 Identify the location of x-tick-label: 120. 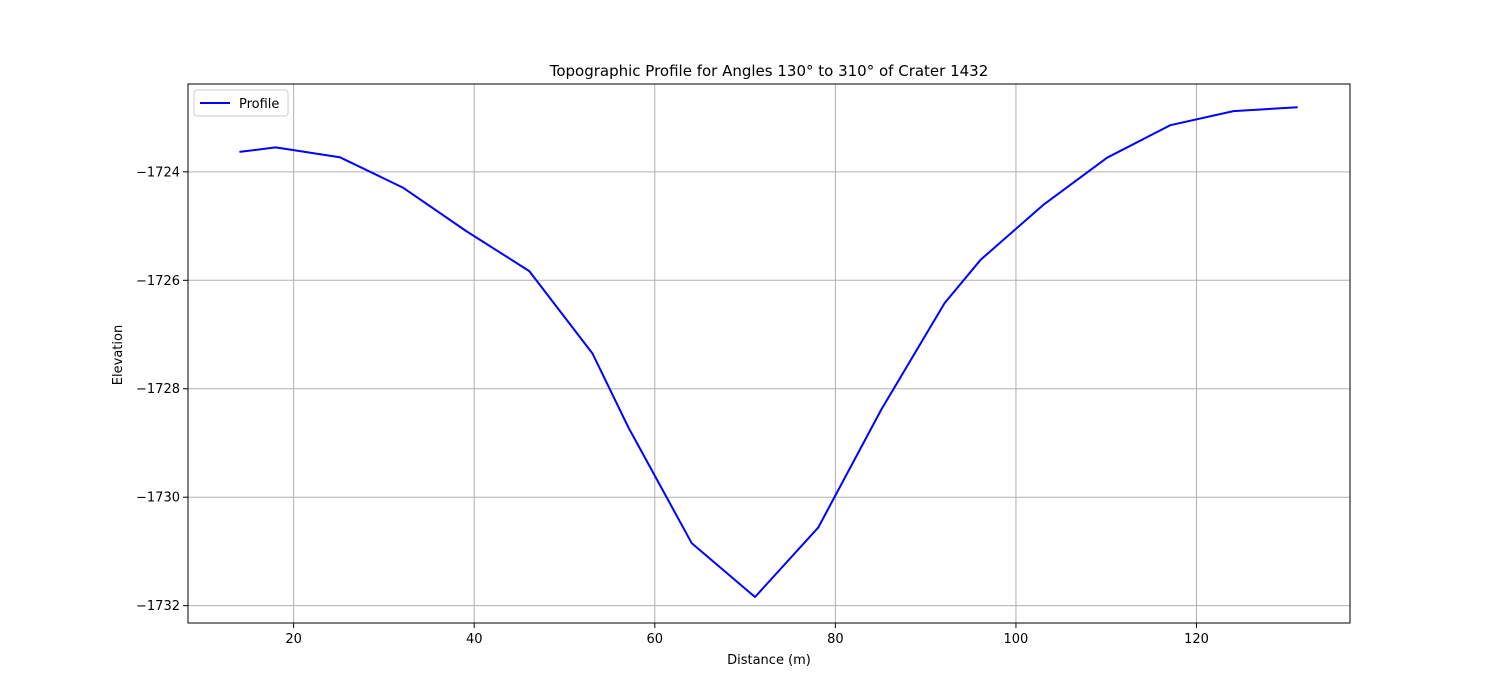
(1196, 639).